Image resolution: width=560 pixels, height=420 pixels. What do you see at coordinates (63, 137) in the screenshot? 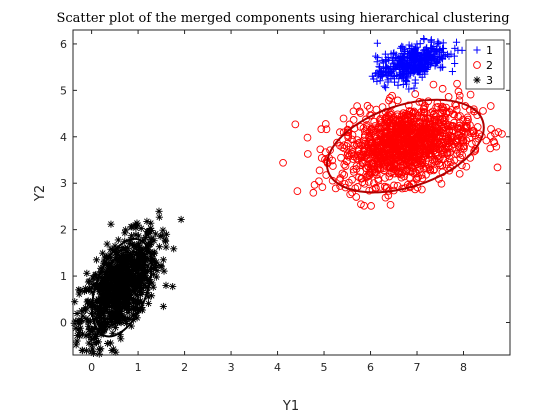
I see `y-tick-label: 4` at bounding box center [63, 137].